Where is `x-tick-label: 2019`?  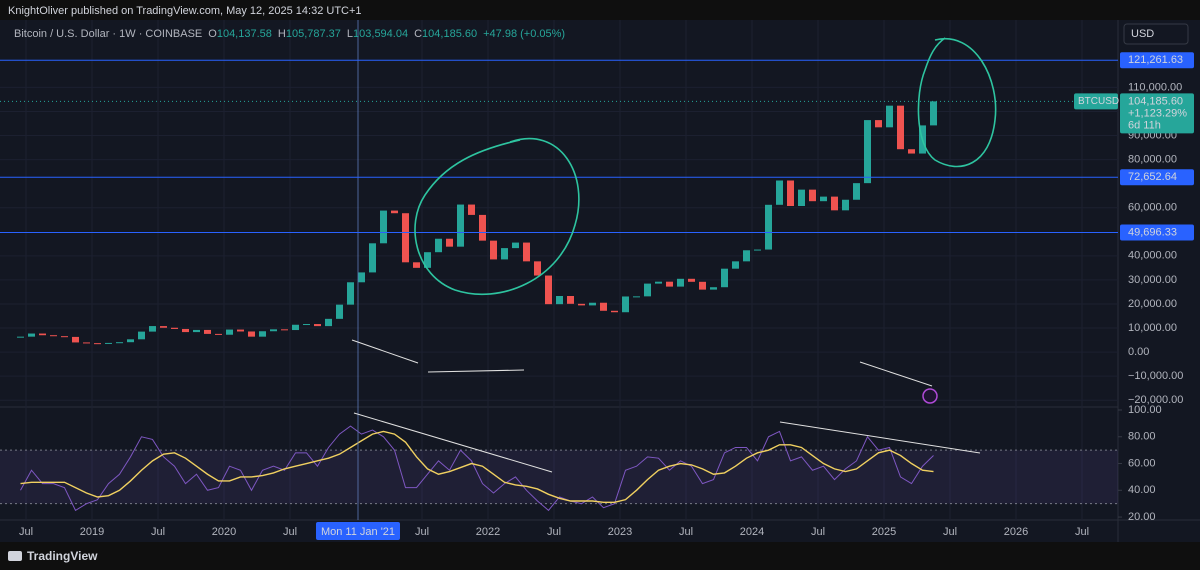
x-tick-label: 2019 is located at coordinates (92, 532).